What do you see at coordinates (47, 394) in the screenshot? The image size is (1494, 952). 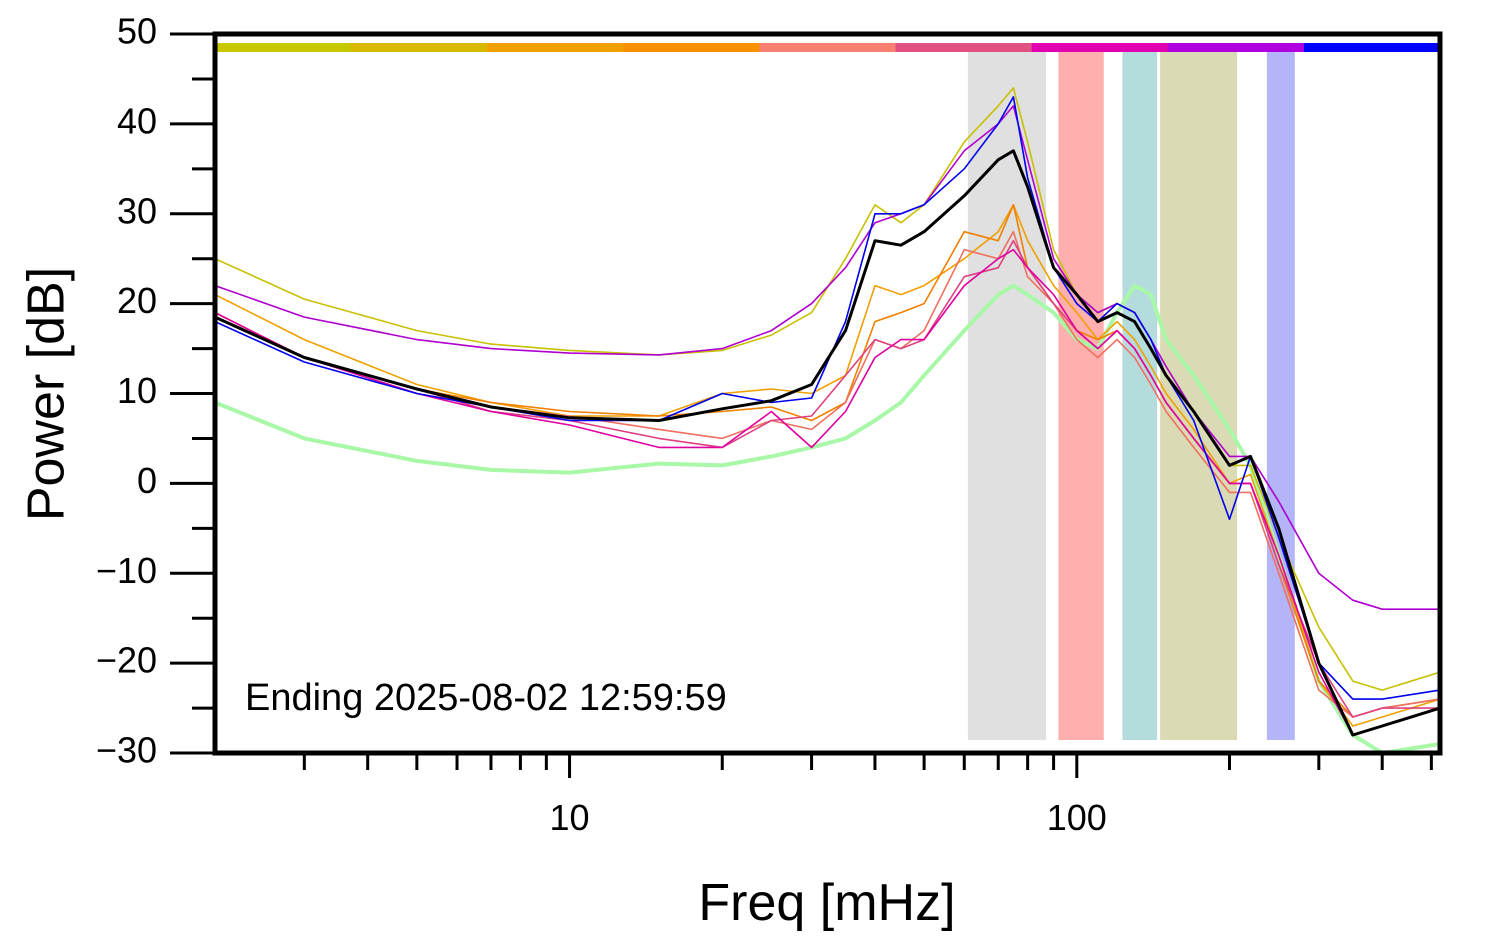 I see `y-axis-label: Power [dB]` at bounding box center [47, 394].